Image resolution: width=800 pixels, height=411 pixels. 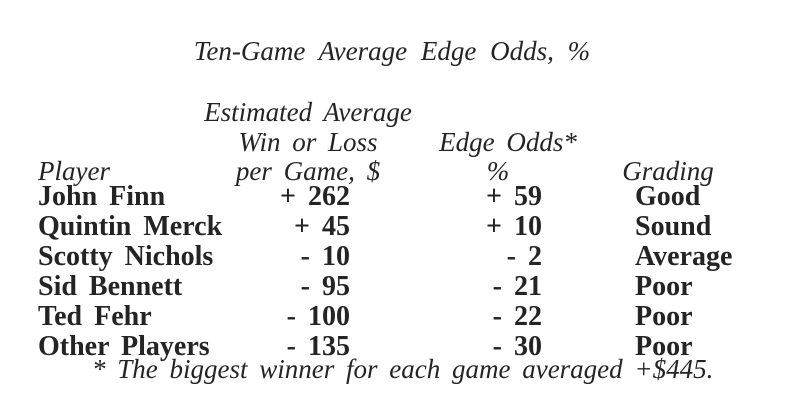 I want to click on header-win-loss-line3: per Game, $, so click(x=308, y=171).